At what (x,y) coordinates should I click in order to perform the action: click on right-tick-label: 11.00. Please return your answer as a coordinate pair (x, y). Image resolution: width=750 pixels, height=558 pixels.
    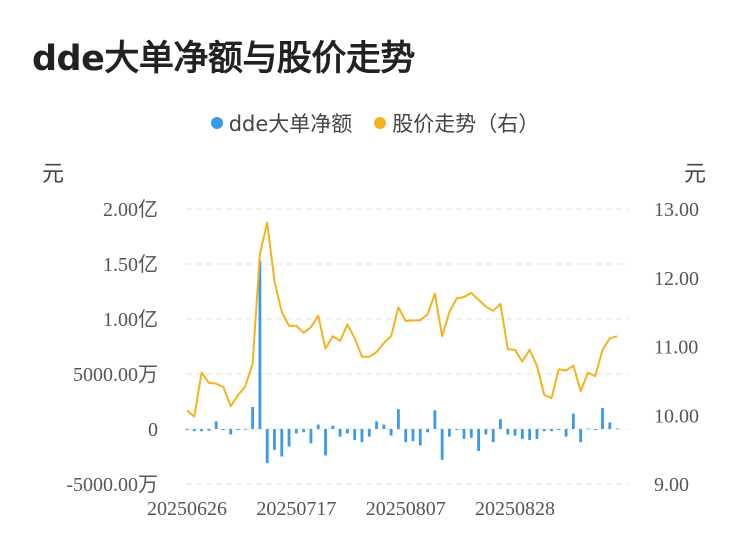
    Looking at the image, I should click on (676, 348).